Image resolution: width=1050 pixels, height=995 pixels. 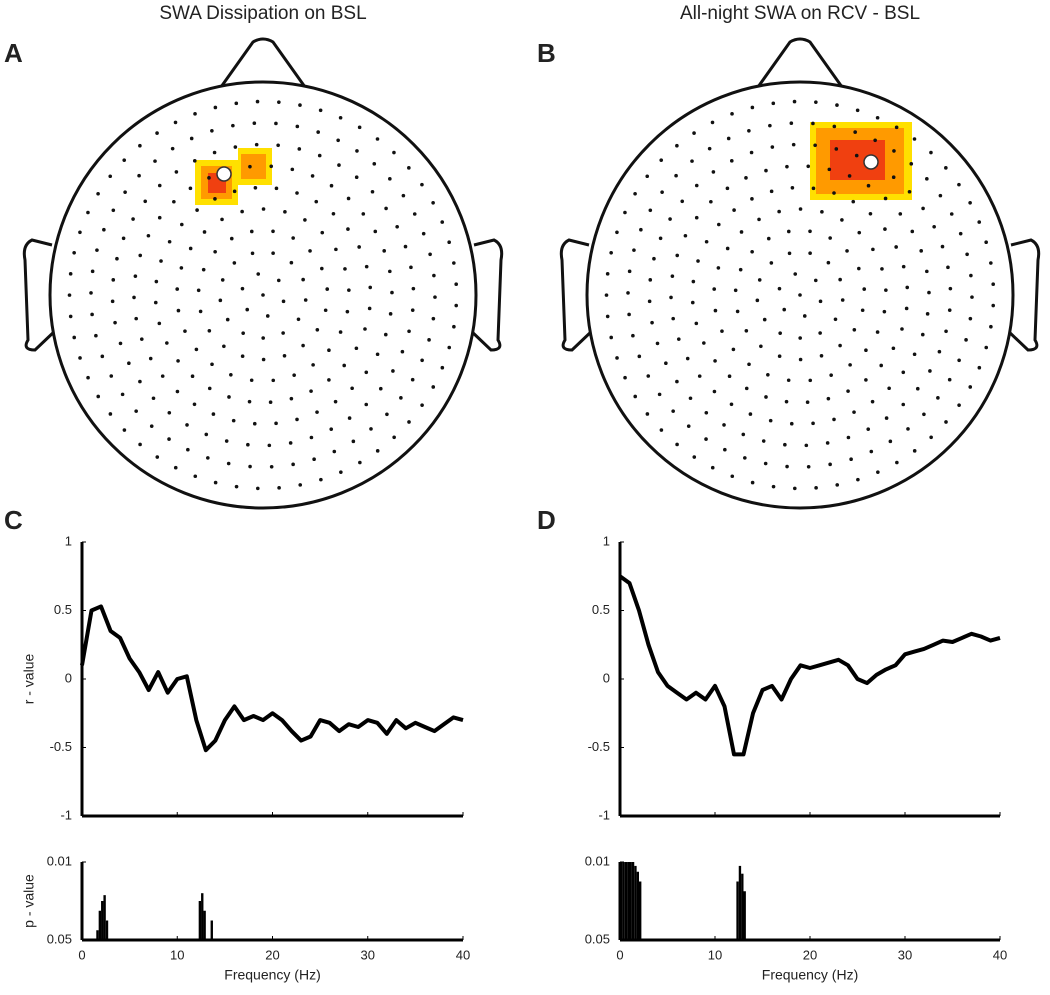 I want to click on left-ear, so click(x=577, y=295).